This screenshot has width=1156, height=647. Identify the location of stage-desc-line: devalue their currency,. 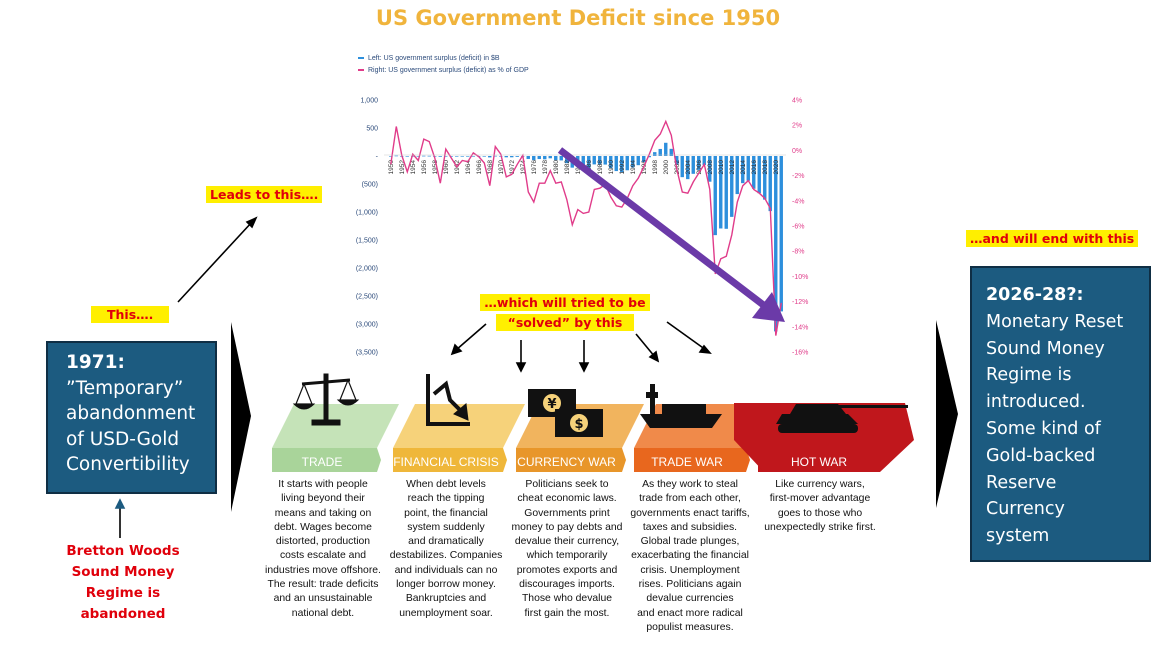
(567, 542).